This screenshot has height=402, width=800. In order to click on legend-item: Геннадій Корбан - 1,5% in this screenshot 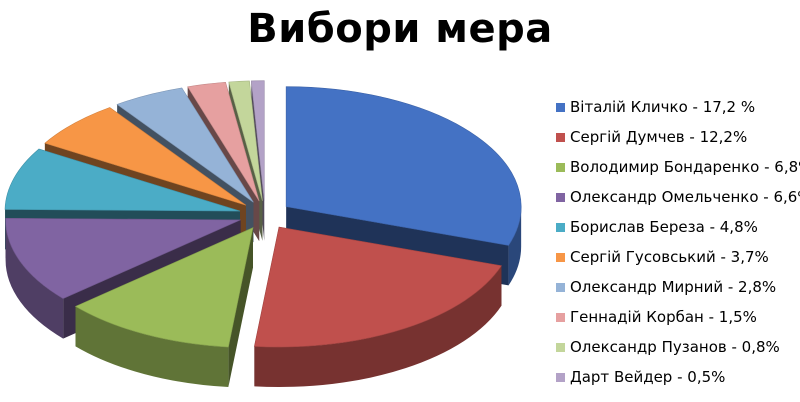, I will do `click(676, 317)`.